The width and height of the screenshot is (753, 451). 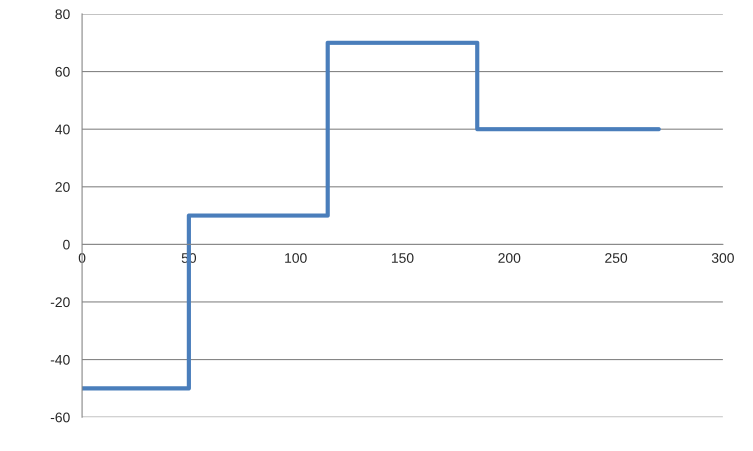 What do you see at coordinates (63, 187) in the screenshot?
I see `y-tick-label: 20` at bounding box center [63, 187].